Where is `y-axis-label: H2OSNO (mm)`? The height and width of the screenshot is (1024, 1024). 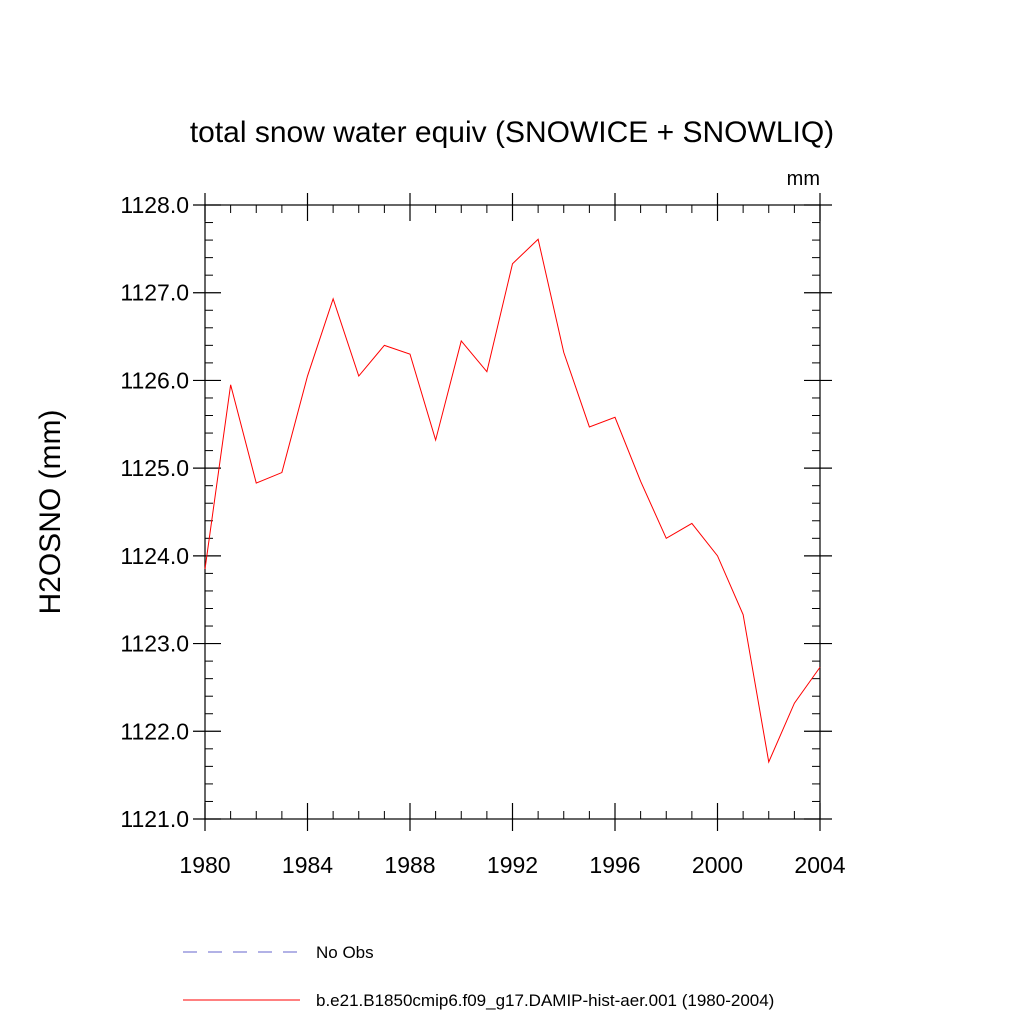 y-axis-label: H2OSNO (mm) is located at coordinates (50, 512).